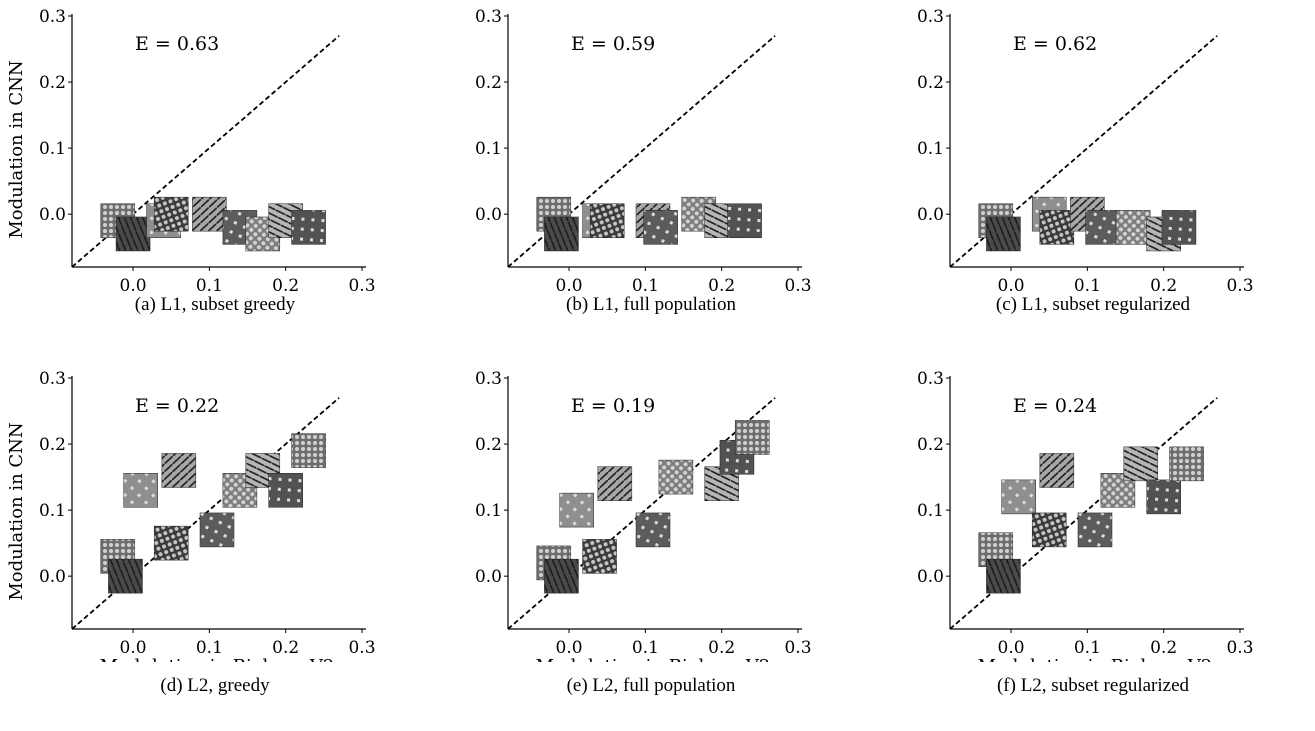  What do you see at coordinates (488, 17) in the screenshot?
I see `y-tick-label-b: 0.3` at bounding box center [488, 17].